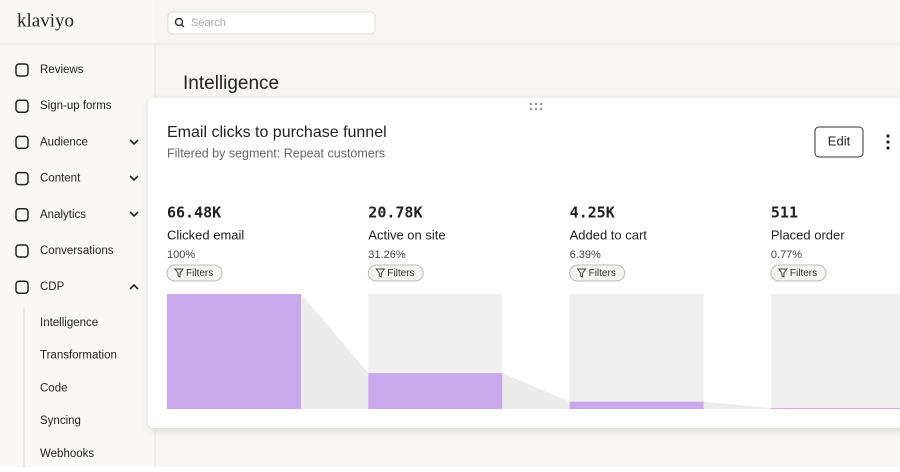 The image size is (900, 472). Describe the element at coordinates (784, 213) in the screenshot. I see `step-count: 511` at that location.